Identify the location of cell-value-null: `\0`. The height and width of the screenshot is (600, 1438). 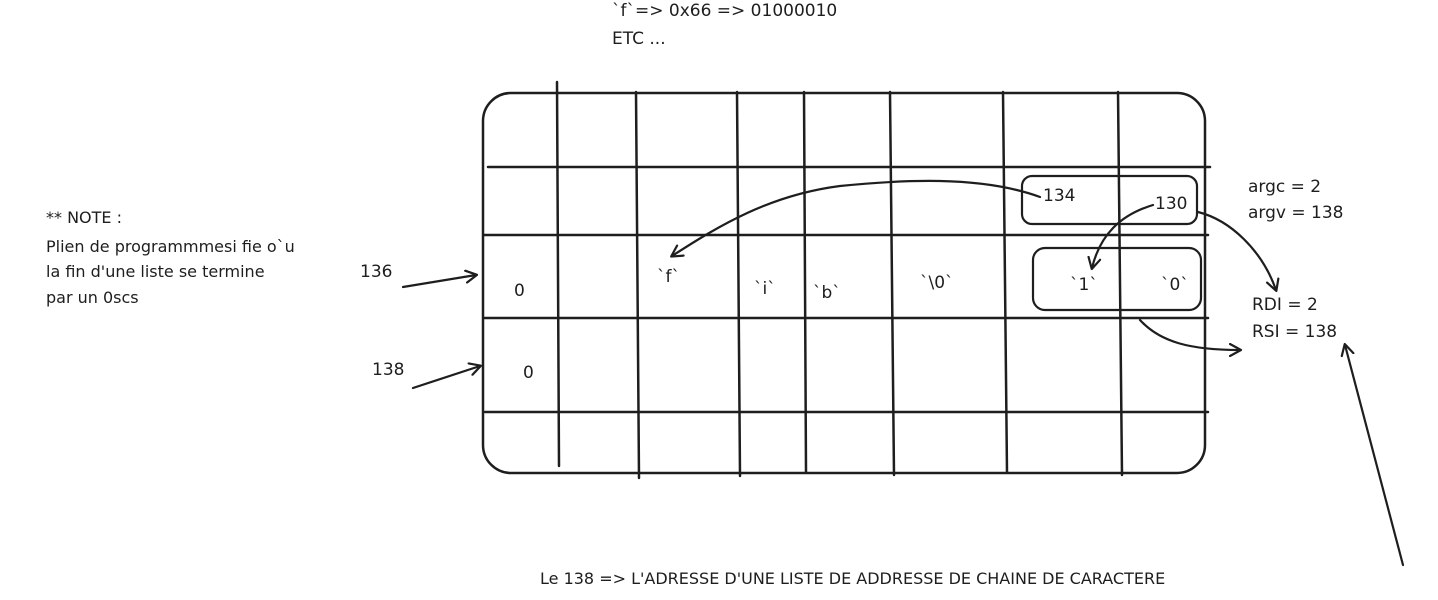
(937, 283).